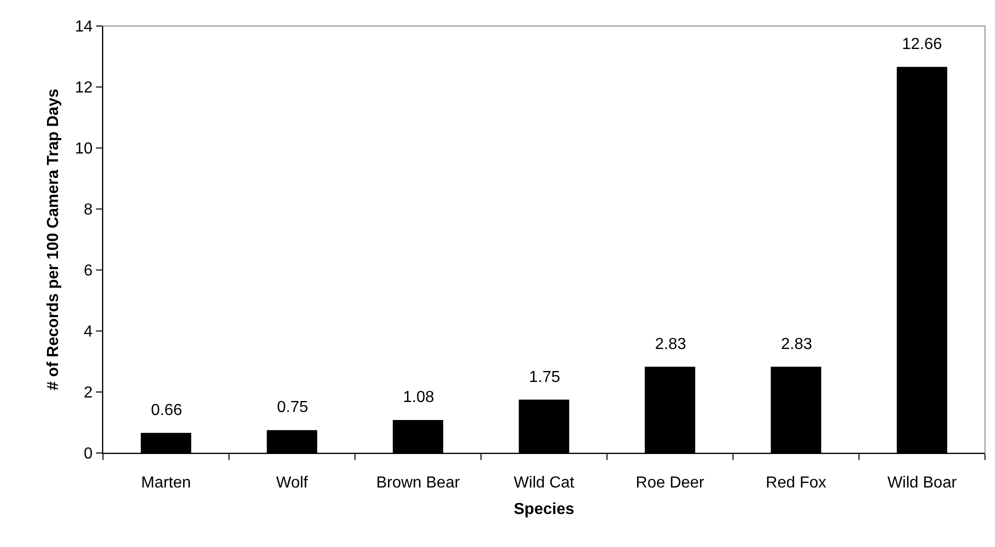 This screenshot has height=547, width=995. What do you see at coordinates (166, 410) in the screenshot?
I see `data-label: 0.66` at bounding box center [166, 410].